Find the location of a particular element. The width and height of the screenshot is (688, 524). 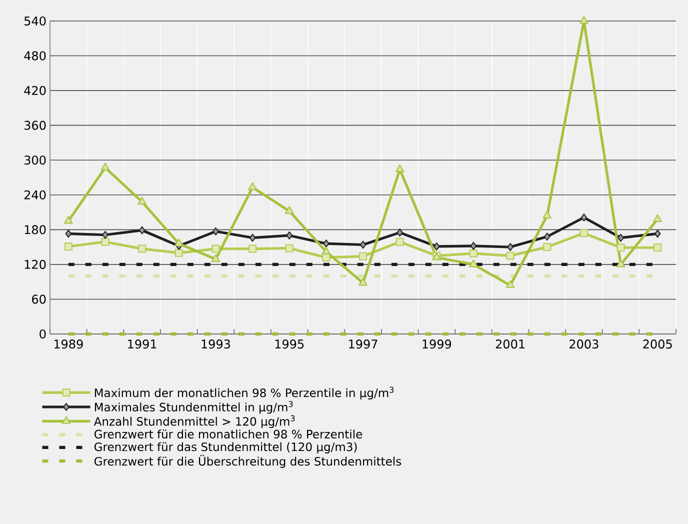

legend-label: Maximum der monatlichen 98 % Perzentile in µg/m$^{3}$ is located at coordinates (244, 393).